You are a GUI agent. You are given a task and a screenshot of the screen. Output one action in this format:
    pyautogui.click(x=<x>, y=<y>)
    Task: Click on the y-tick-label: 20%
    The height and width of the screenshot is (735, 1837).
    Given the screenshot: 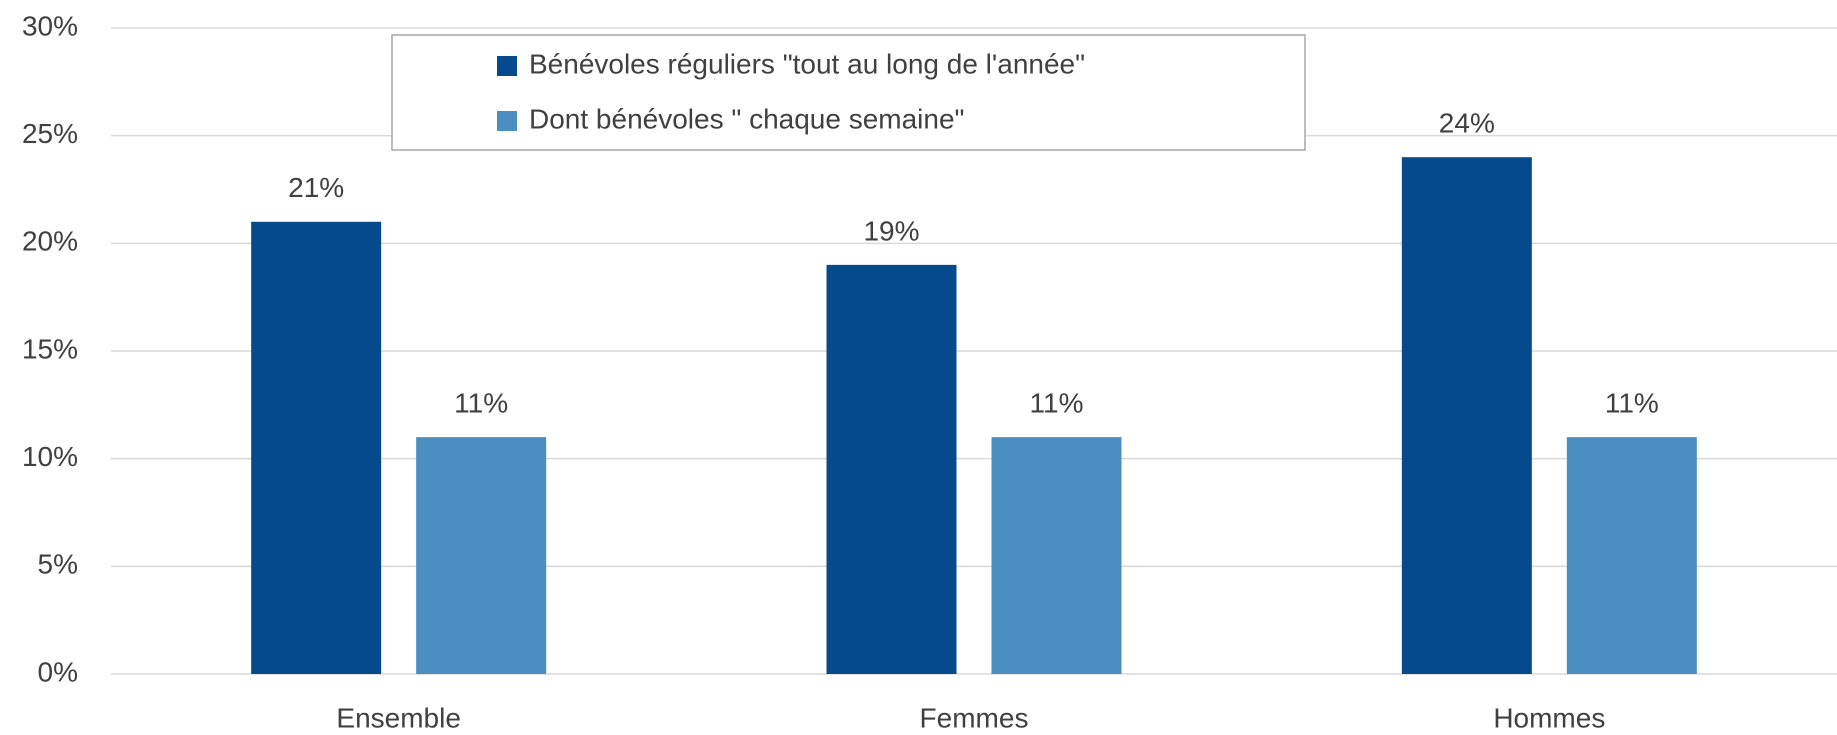 What is the action you would take?
    pyautogui.click(x=50, y=241)
    